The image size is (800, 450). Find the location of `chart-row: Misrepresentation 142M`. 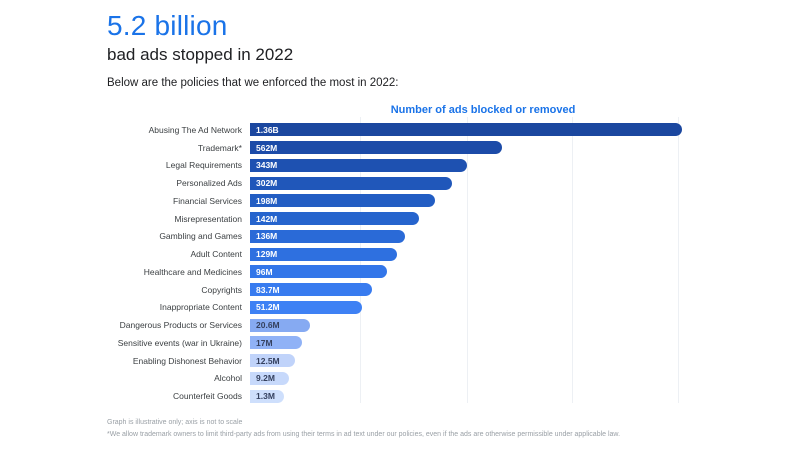

chart-row: Misrepresentation 142M is located at coordinates (400, 219).